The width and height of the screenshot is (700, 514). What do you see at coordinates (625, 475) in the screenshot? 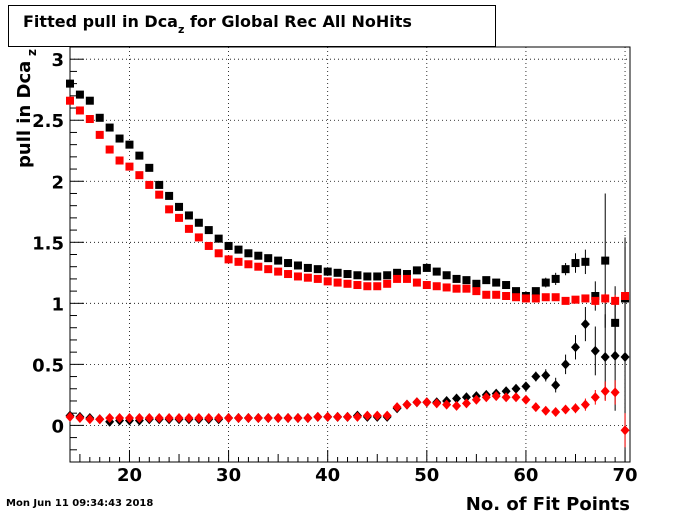
I see `x-tick-label: 70` at bounding box center [625, 475].